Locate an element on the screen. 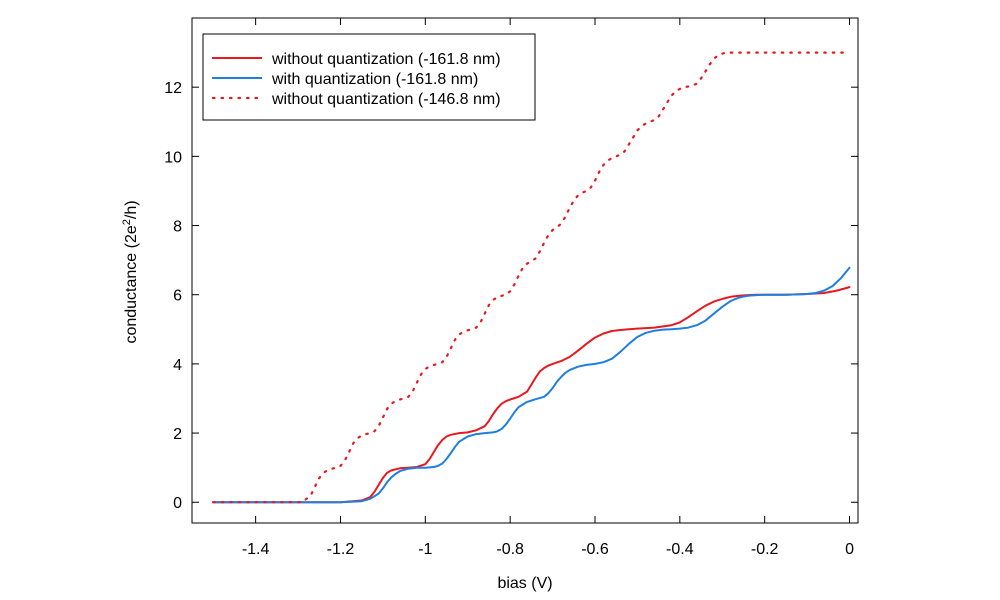 The width and height of the screenshot is (1000, 600). legend-label-series-2: without quantization (-146.8 nm) is located at coordinates (386, 99).